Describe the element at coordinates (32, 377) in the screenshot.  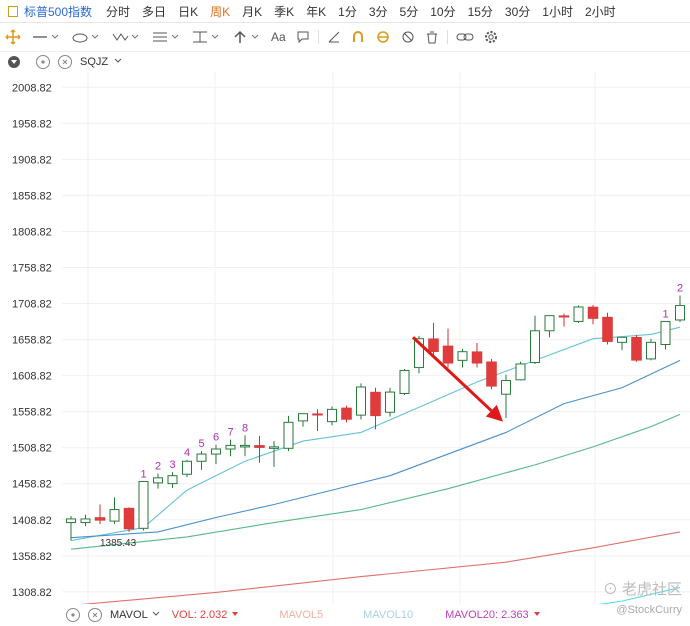
I see `y-tick-label: 1608.82` at that location.